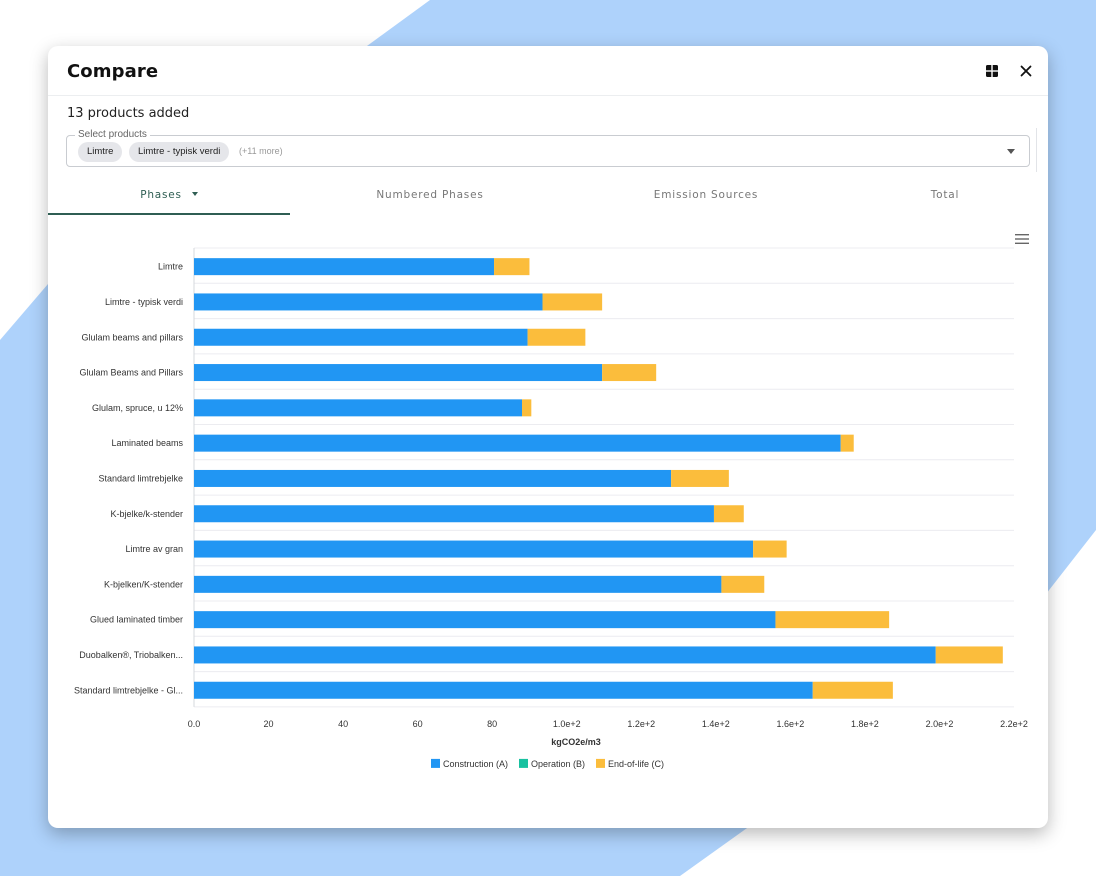 This screenshot has height=876, width=1096. What do you see at coordinates (1014, 724) in the screenshot?
I see `x-tick-label: 2.2e+2` at bounding box center [1014, 724].